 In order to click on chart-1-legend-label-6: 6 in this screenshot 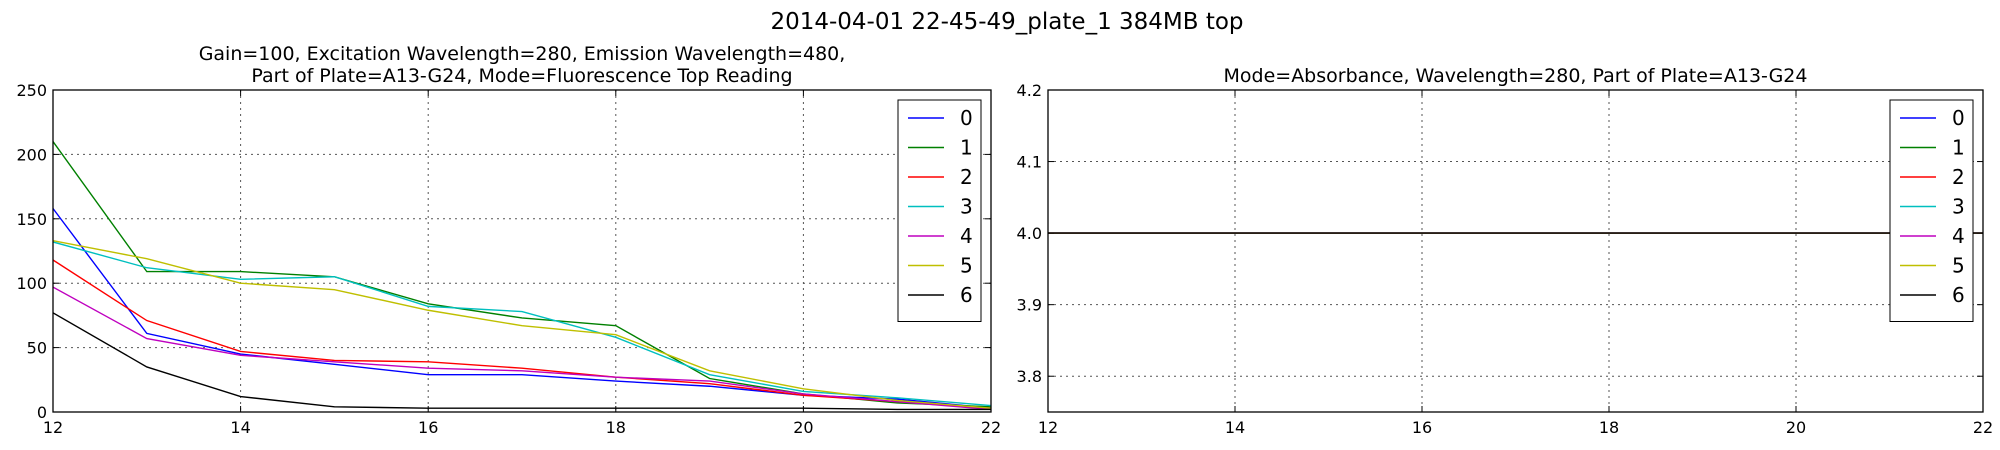, I will do `click(1958, 295)`.